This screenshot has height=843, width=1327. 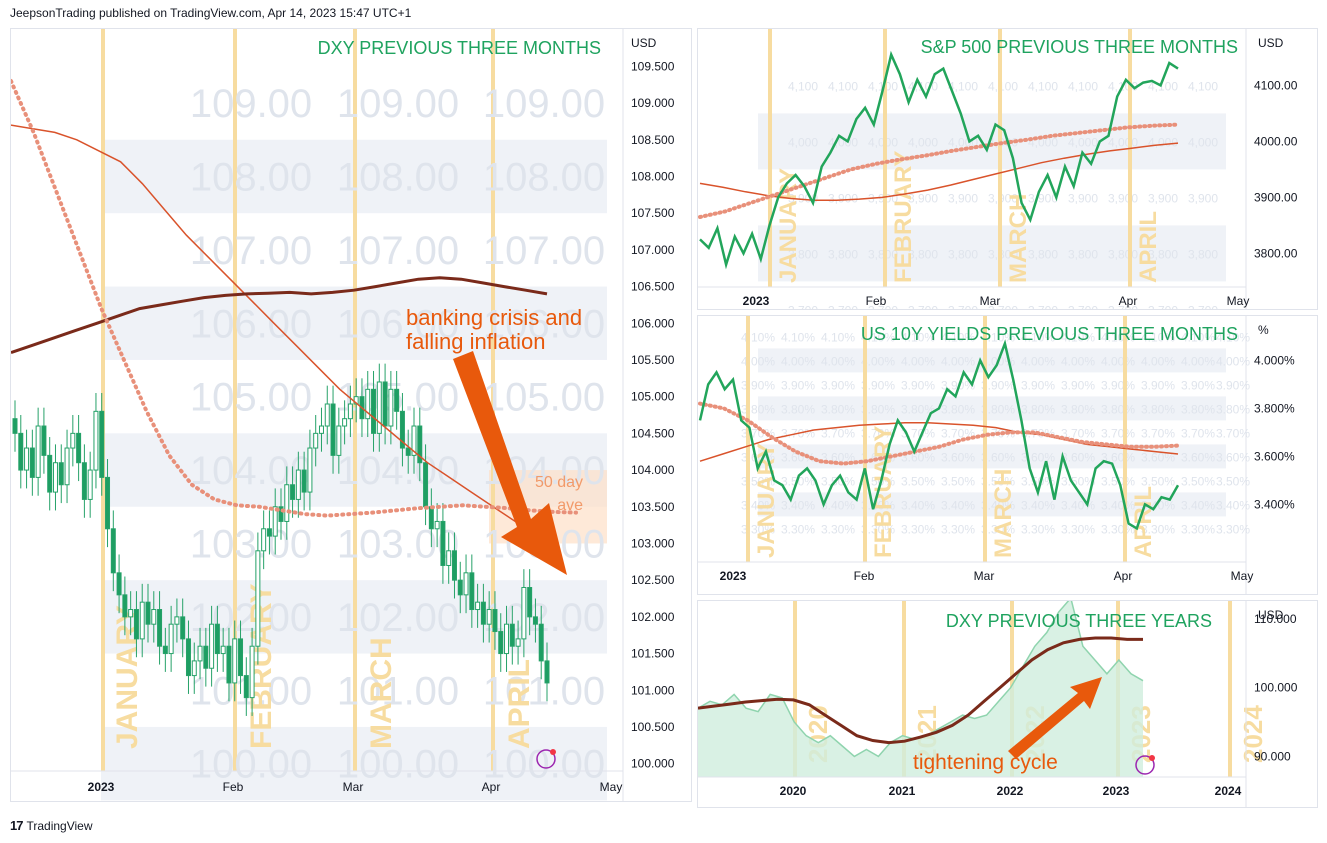 What do you see at coordinates (544, 765) in the screenshot?
I see `grid-value-label: 100.00` at bounding box center [544, 765].